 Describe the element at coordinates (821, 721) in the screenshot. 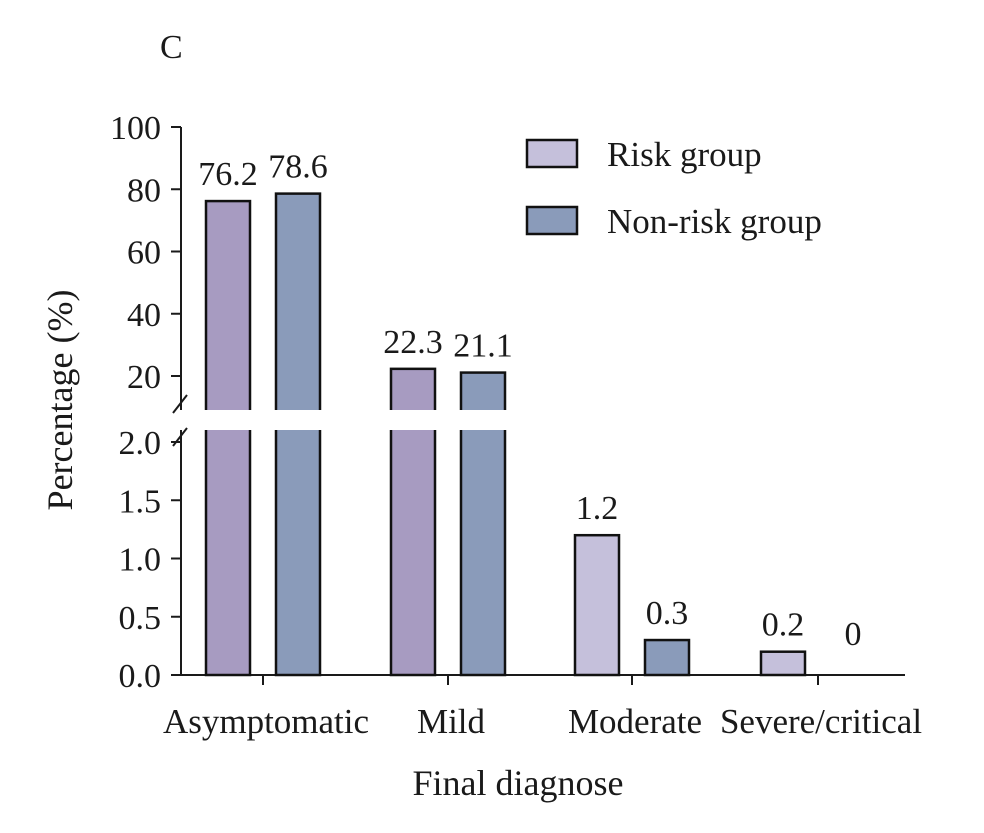

I see `x-category-label: Severe/critical` at that location.